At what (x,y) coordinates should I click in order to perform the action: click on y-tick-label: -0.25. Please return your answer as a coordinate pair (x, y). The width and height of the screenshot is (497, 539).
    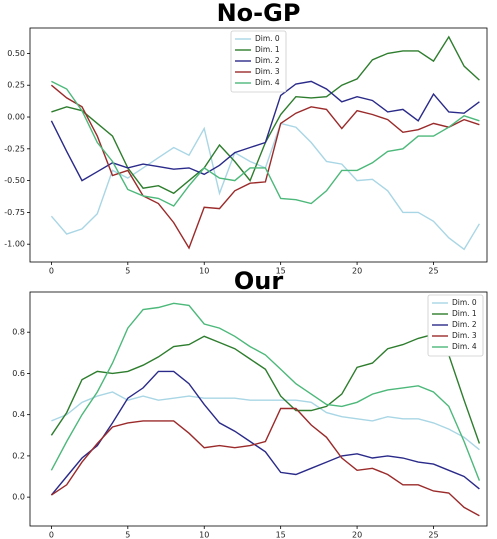
    Looking at the image, I should click on (14, 148).